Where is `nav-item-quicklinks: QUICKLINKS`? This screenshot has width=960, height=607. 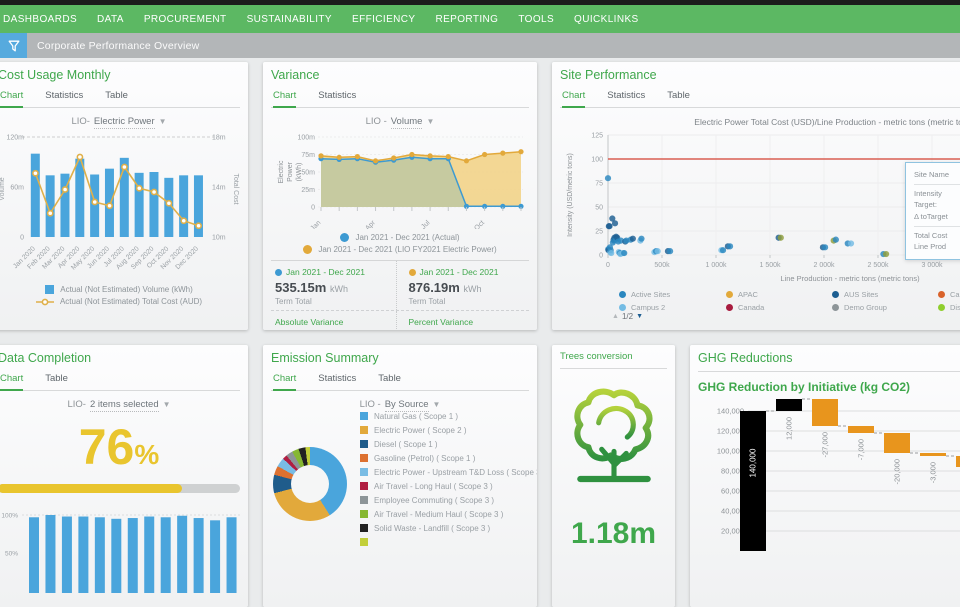 nav-item-quicklinks: QUICKLINKS is located at coordinates (606, 19).